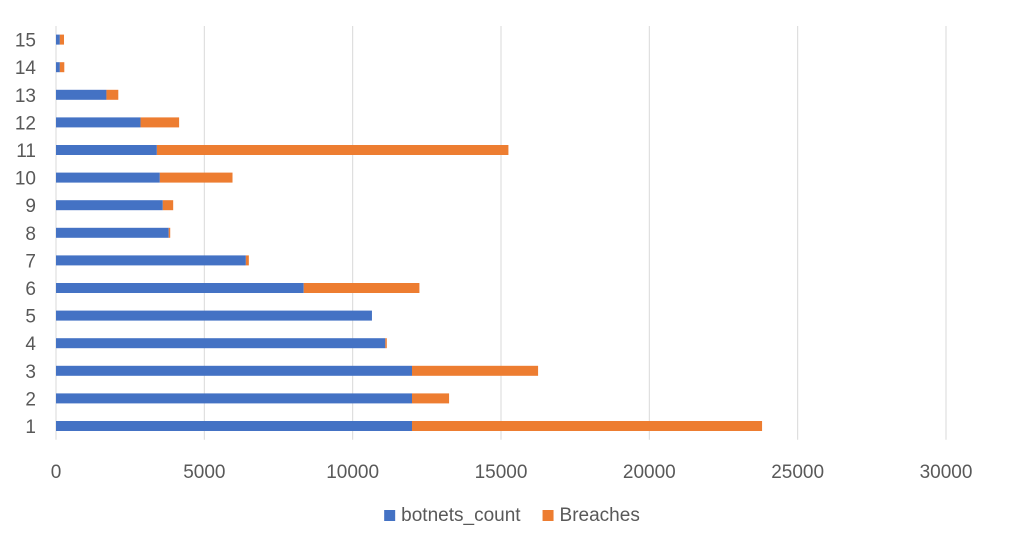 Image resolution: width=1024 pixels, height=553 pixels. Describe the element at coordinates (461, 515) in the screenshot. I see `legend-label-botnets_count: botnets_count` at that location.